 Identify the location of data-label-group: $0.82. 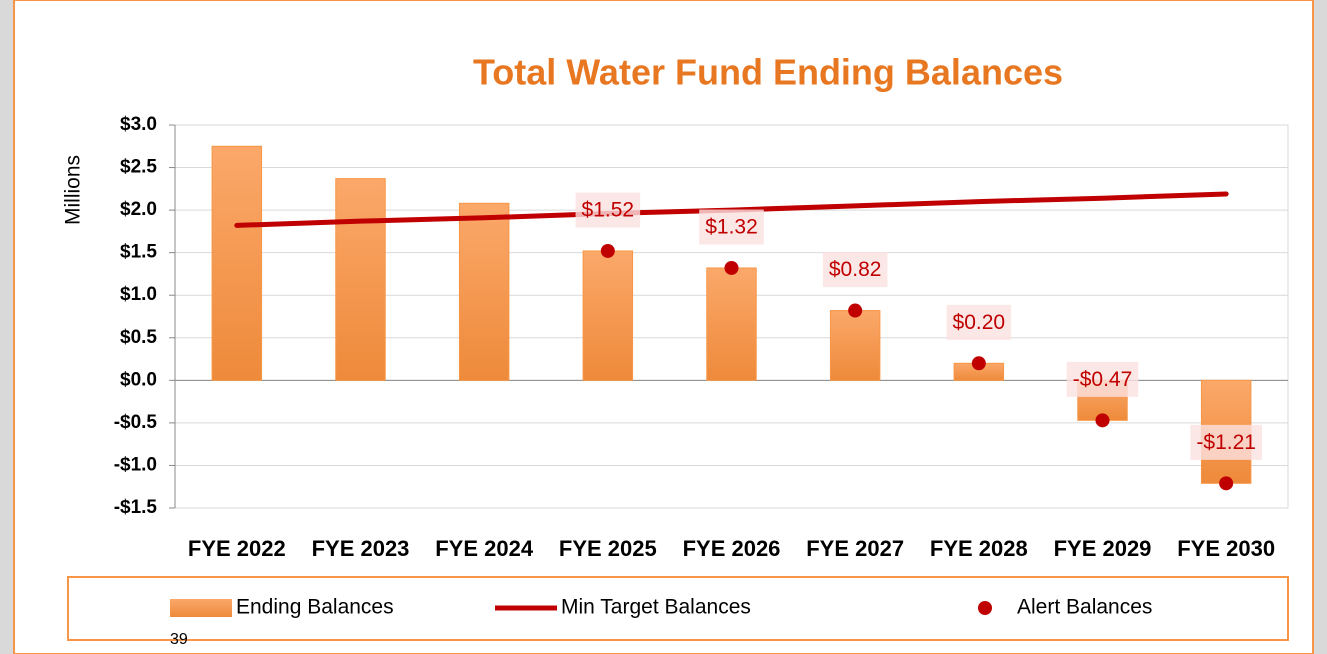
(855, 270).